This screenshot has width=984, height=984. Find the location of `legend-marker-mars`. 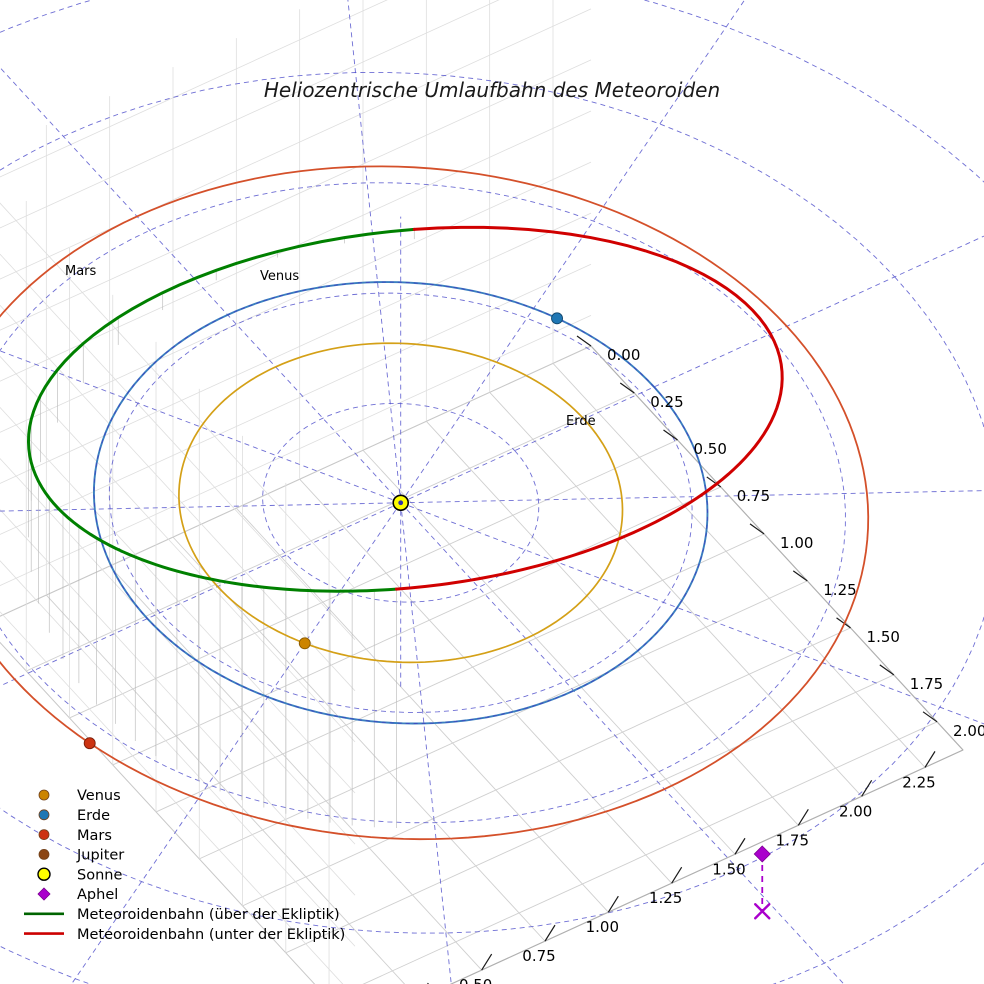

legend-marker-mars is located at coordinates (44, 834).